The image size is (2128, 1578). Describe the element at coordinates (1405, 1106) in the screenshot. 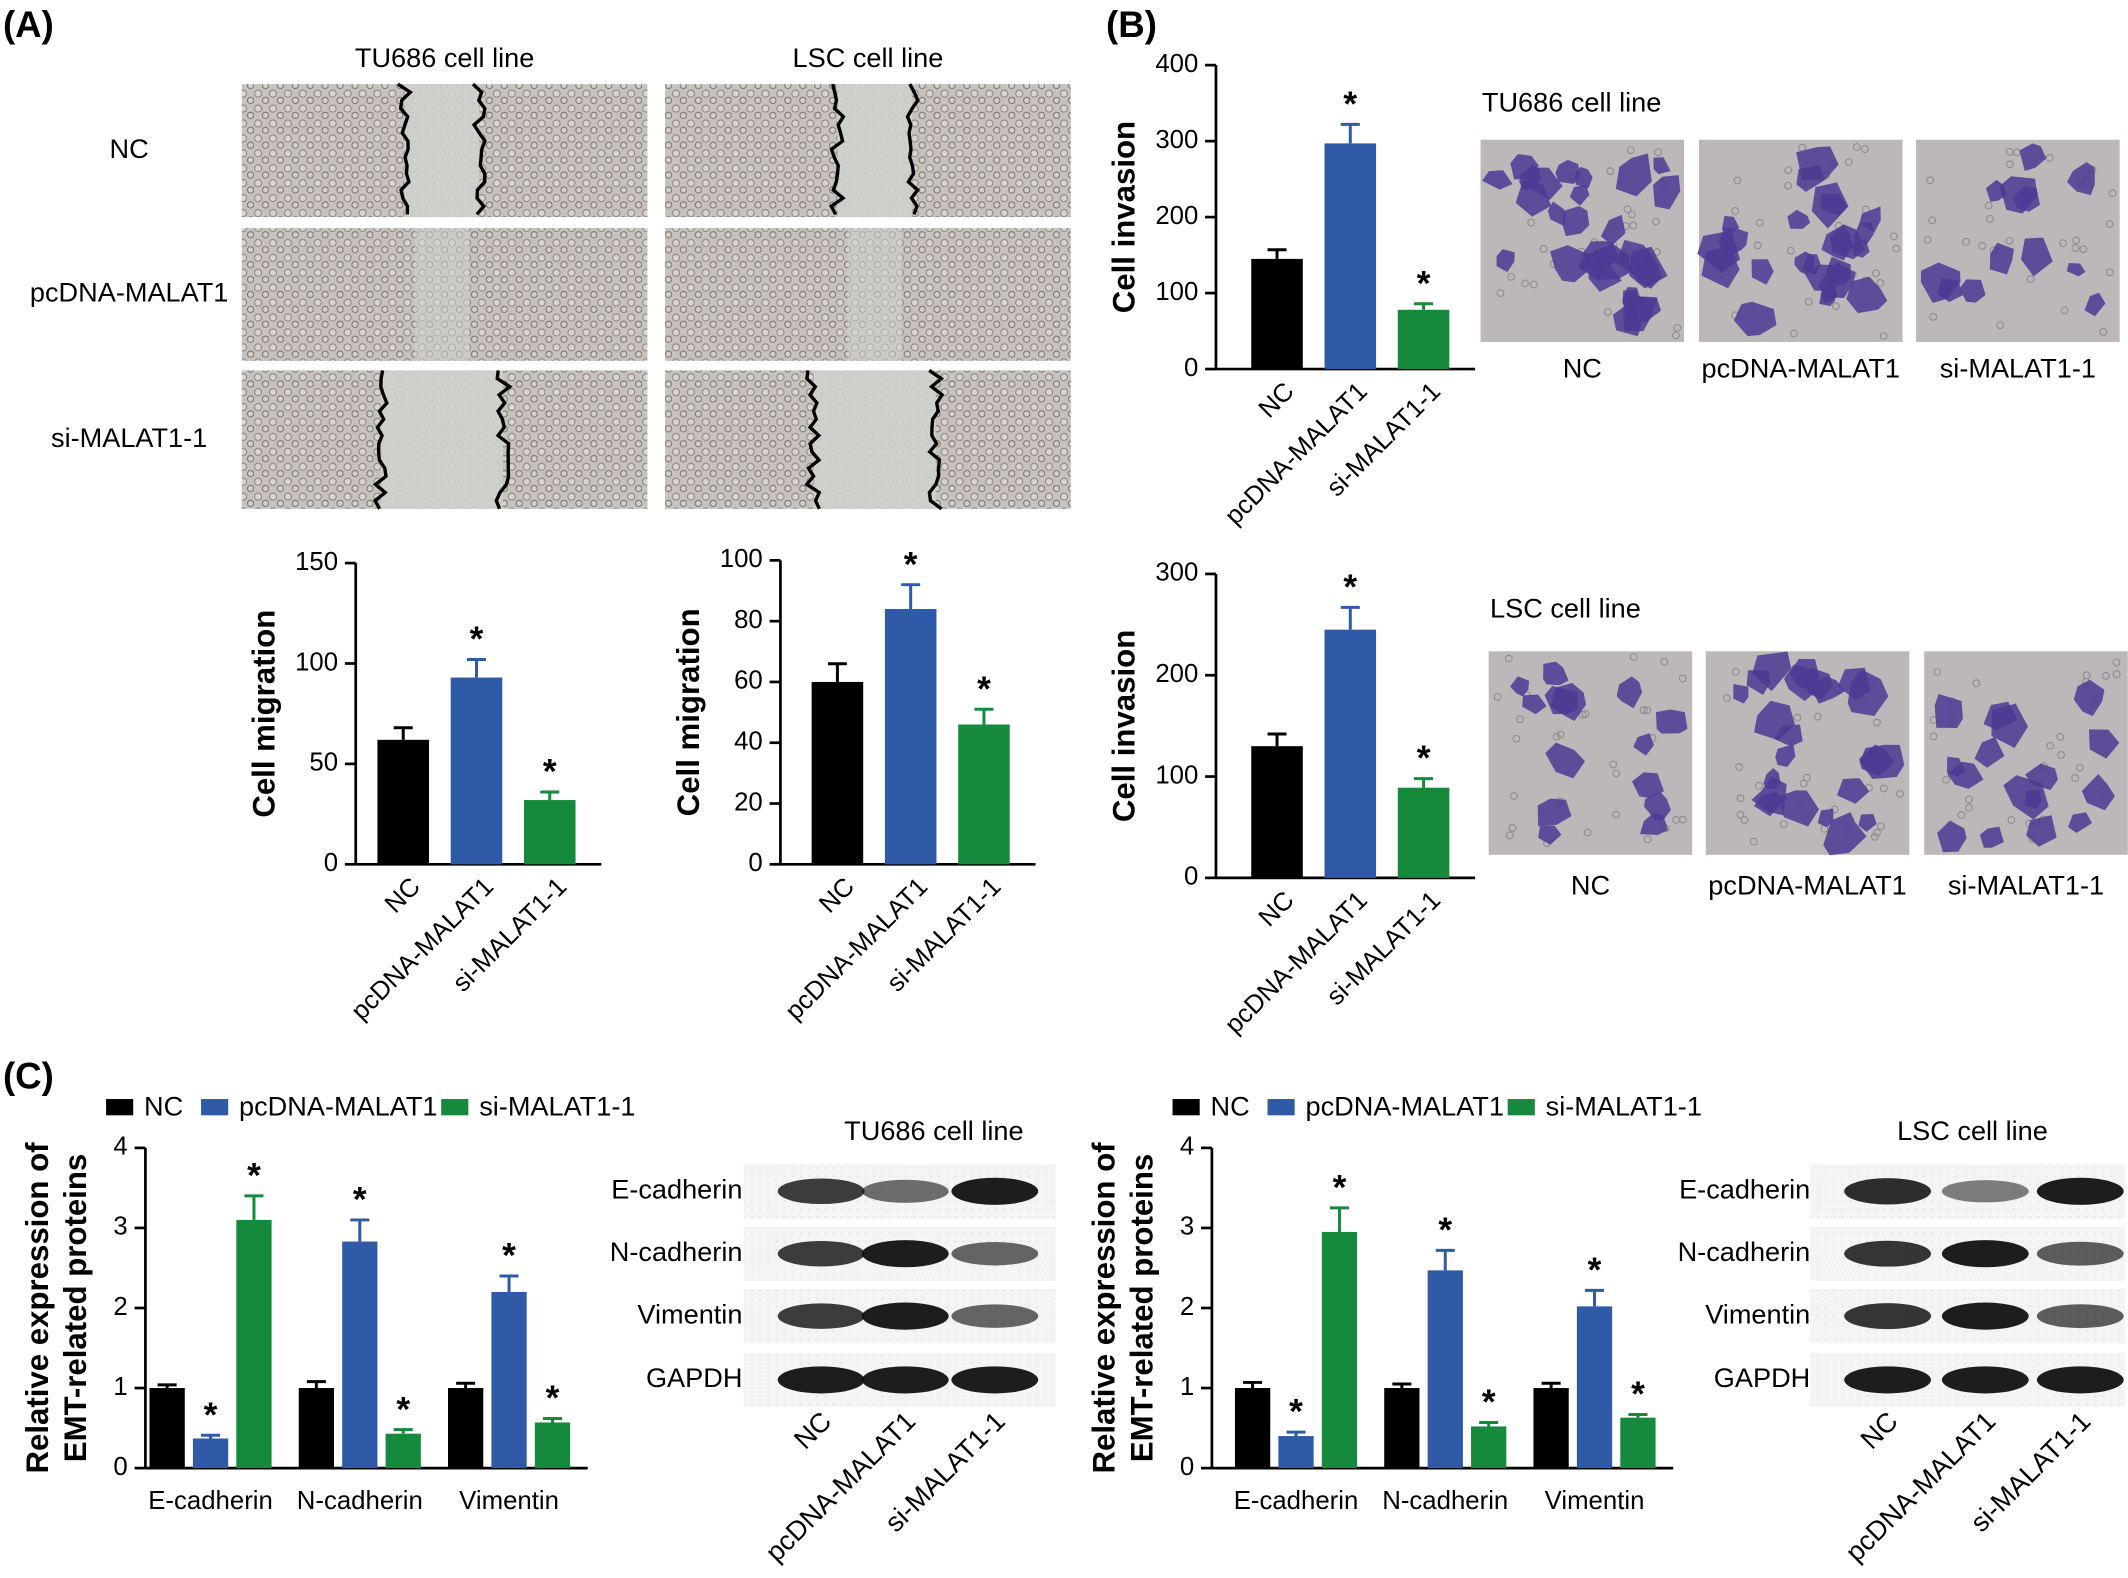

I see `legend-label: pcDNA-MALAT1` at that location.